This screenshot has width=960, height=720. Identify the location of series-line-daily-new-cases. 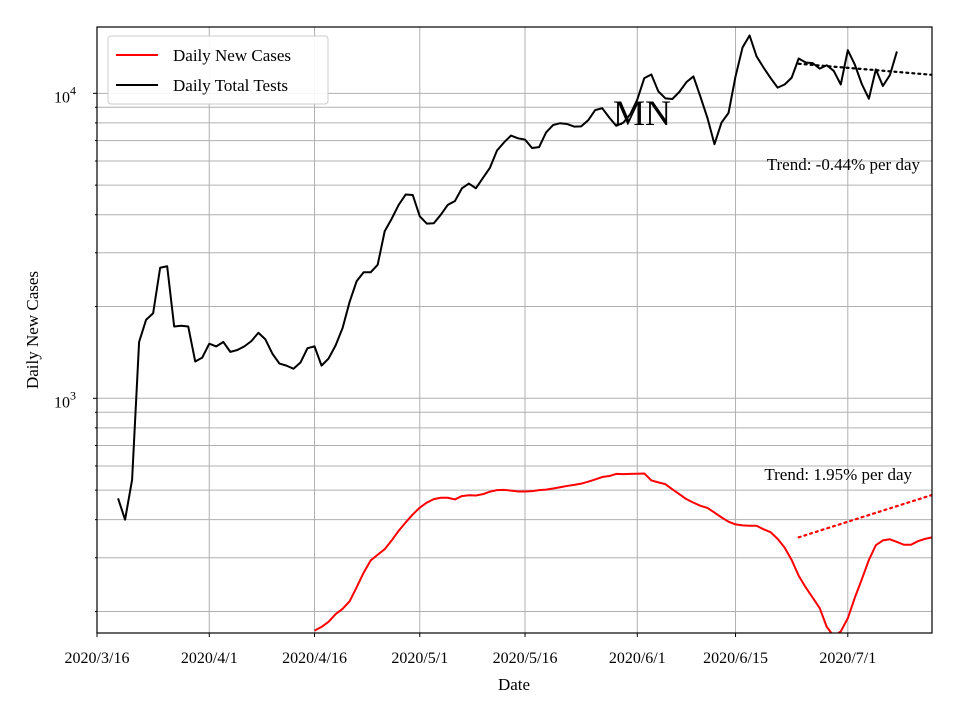
(623, 552).